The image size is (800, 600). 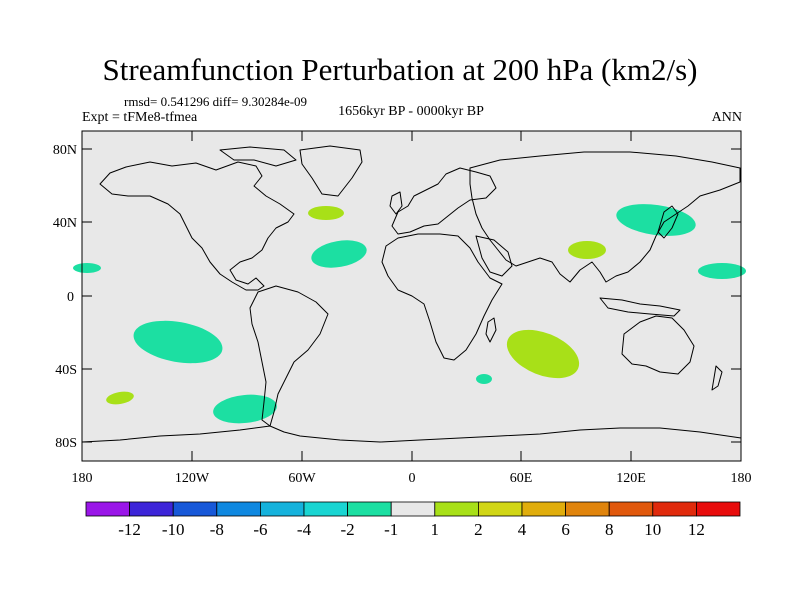 I want to click on coast-antarctica, so click(x=411, y=434).